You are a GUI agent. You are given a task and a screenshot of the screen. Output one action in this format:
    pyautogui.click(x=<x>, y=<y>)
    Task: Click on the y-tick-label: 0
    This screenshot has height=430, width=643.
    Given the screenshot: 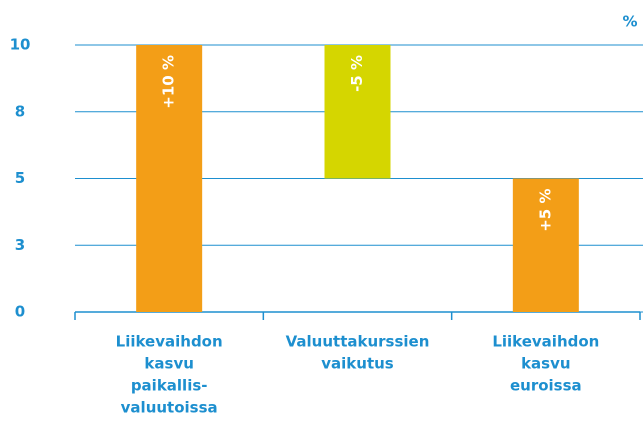 What is the action you would take?
    pyautogui.click(x=20, y=312)
    